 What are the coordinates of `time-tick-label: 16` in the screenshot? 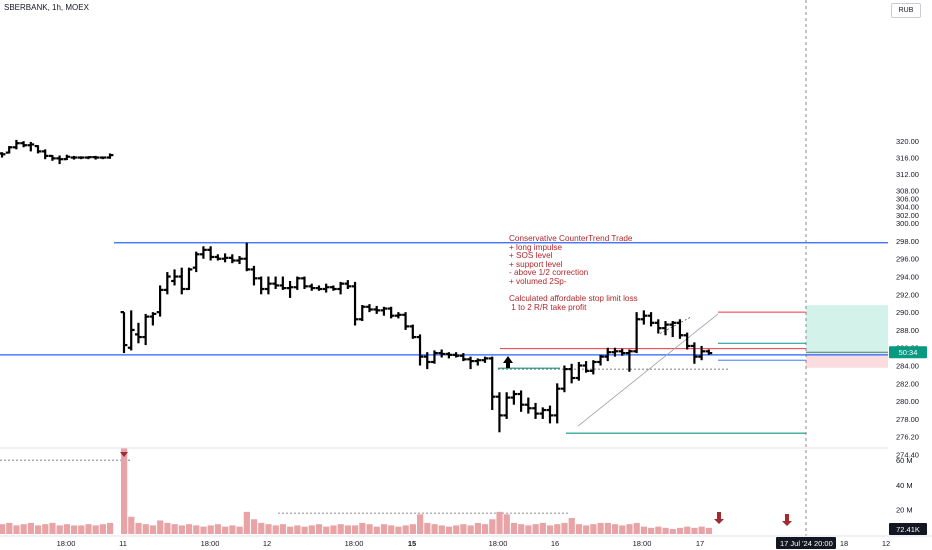 It's located at (555, 543).